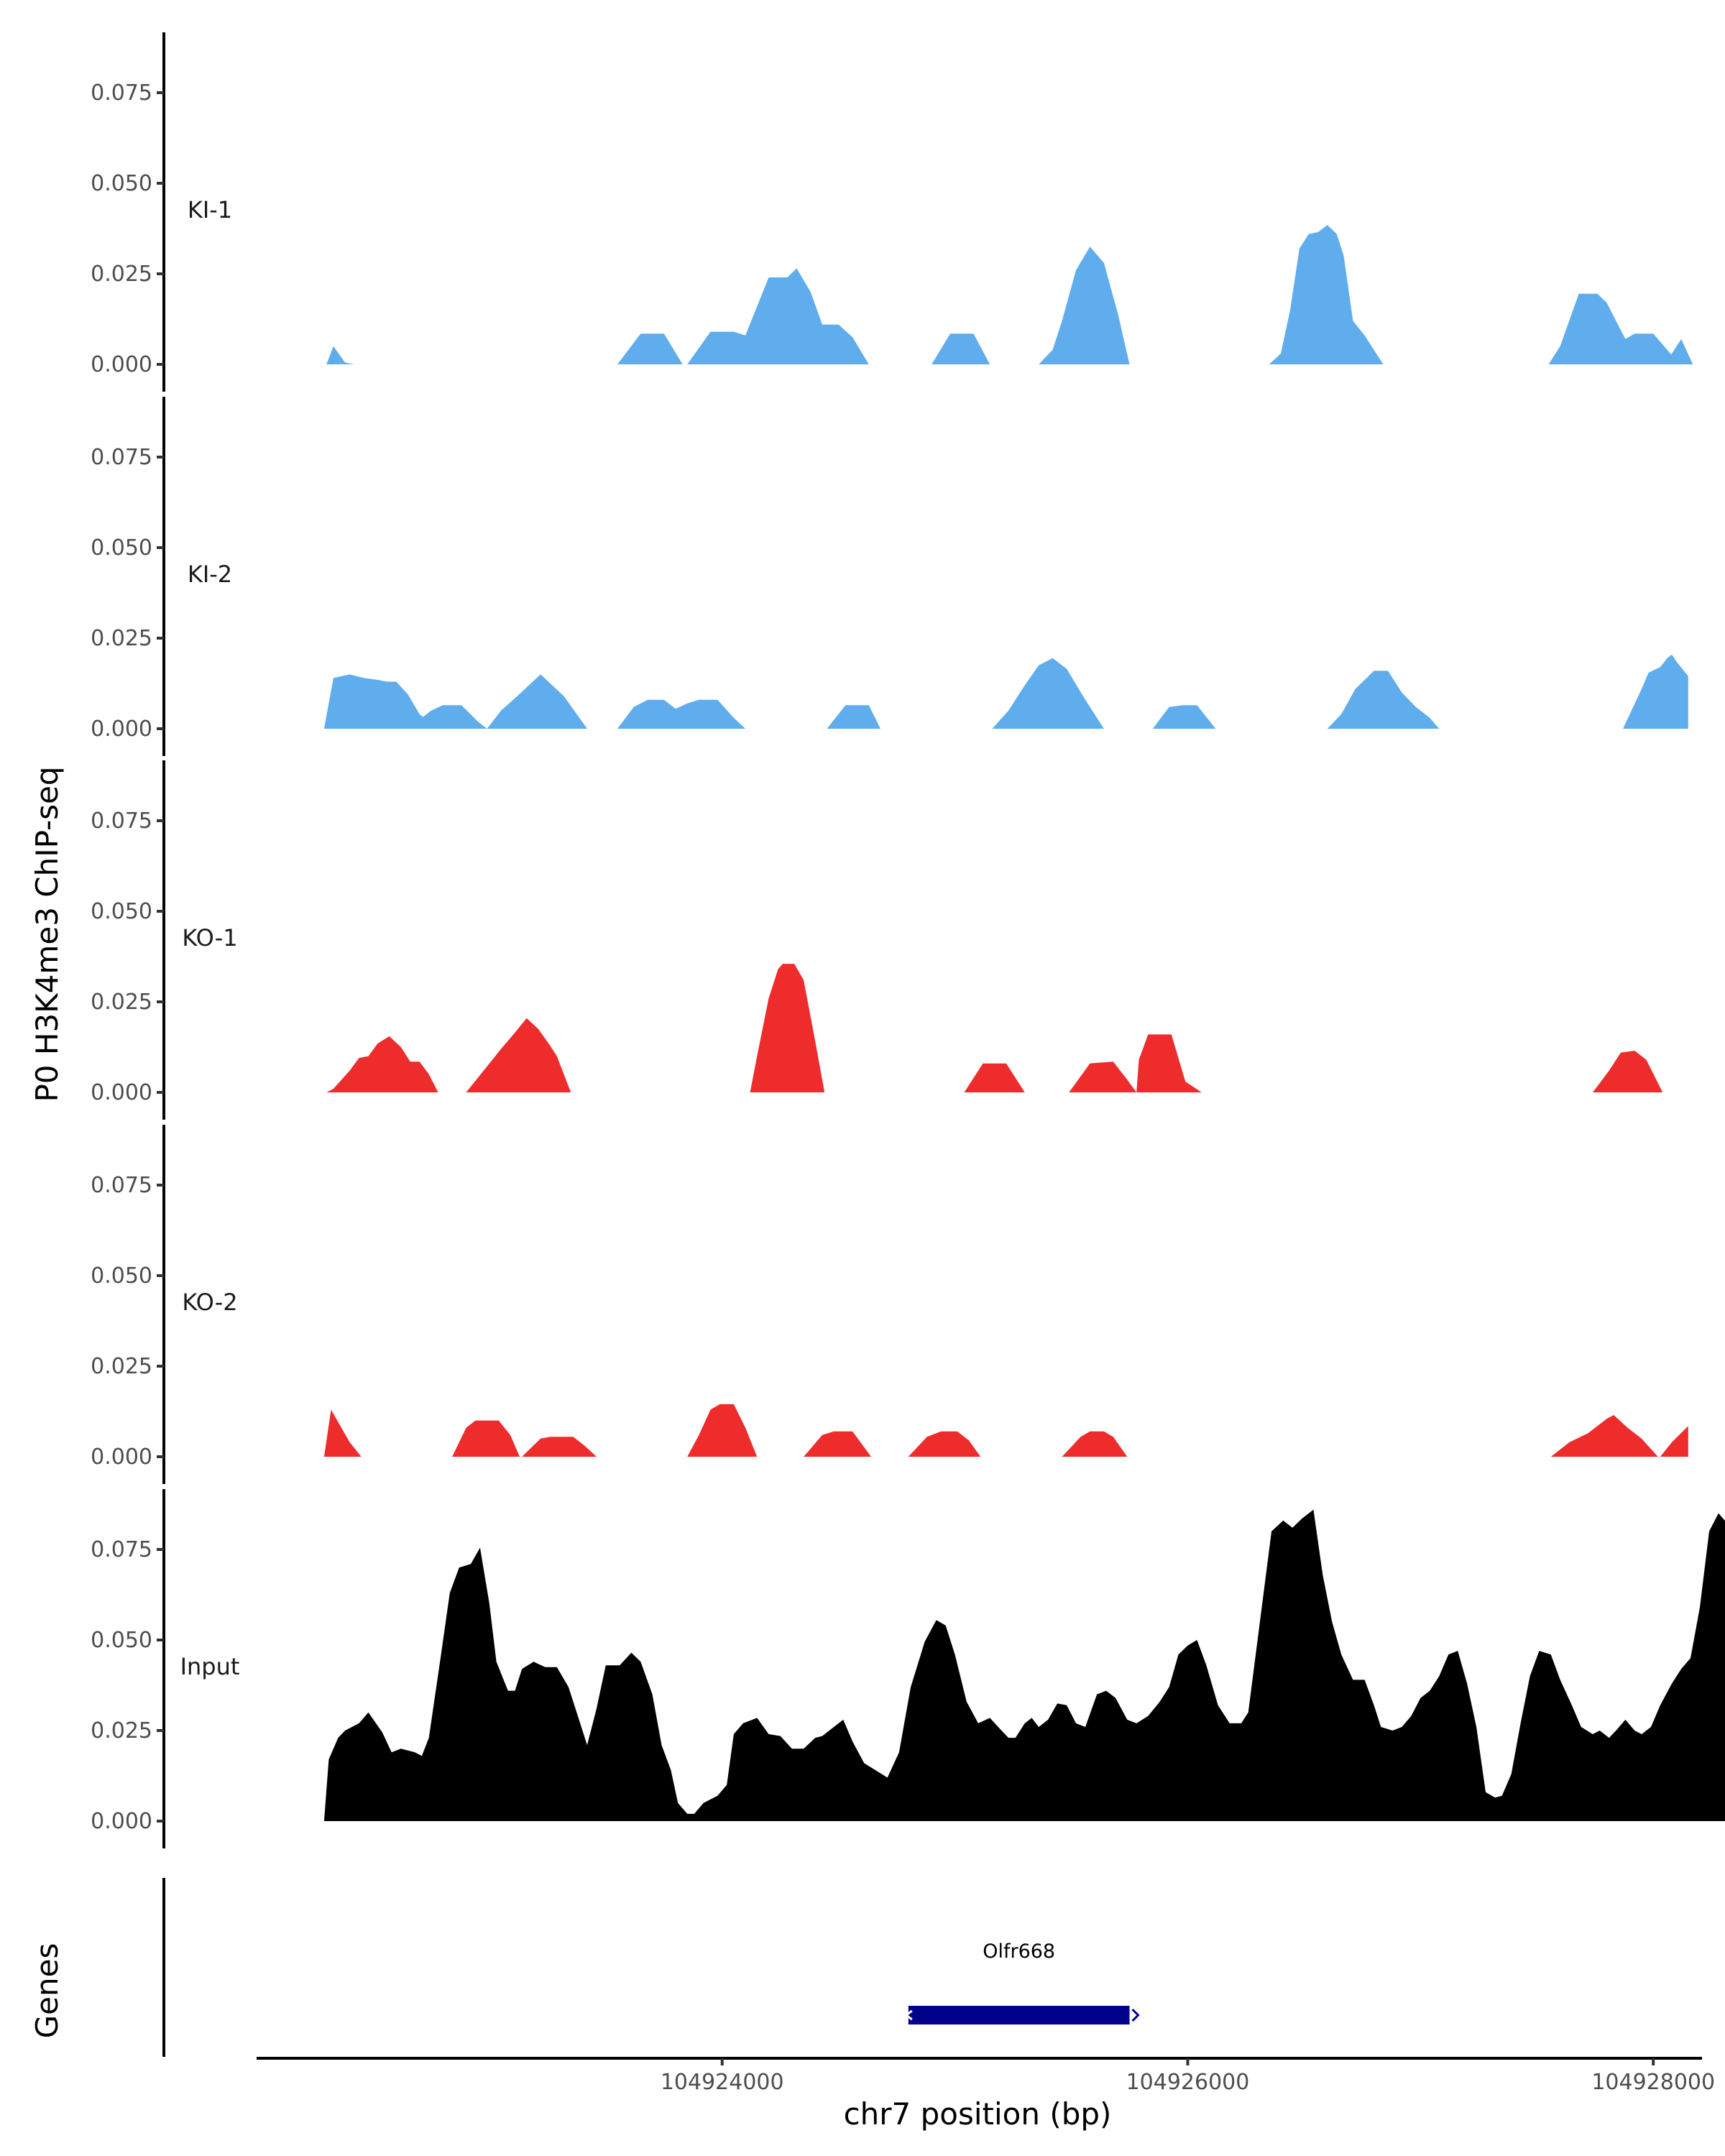  What do you see at coordinates (908, 2015) in the screenshot?
I see `strand-arrow-icon` at bounding box center [908, 2015].